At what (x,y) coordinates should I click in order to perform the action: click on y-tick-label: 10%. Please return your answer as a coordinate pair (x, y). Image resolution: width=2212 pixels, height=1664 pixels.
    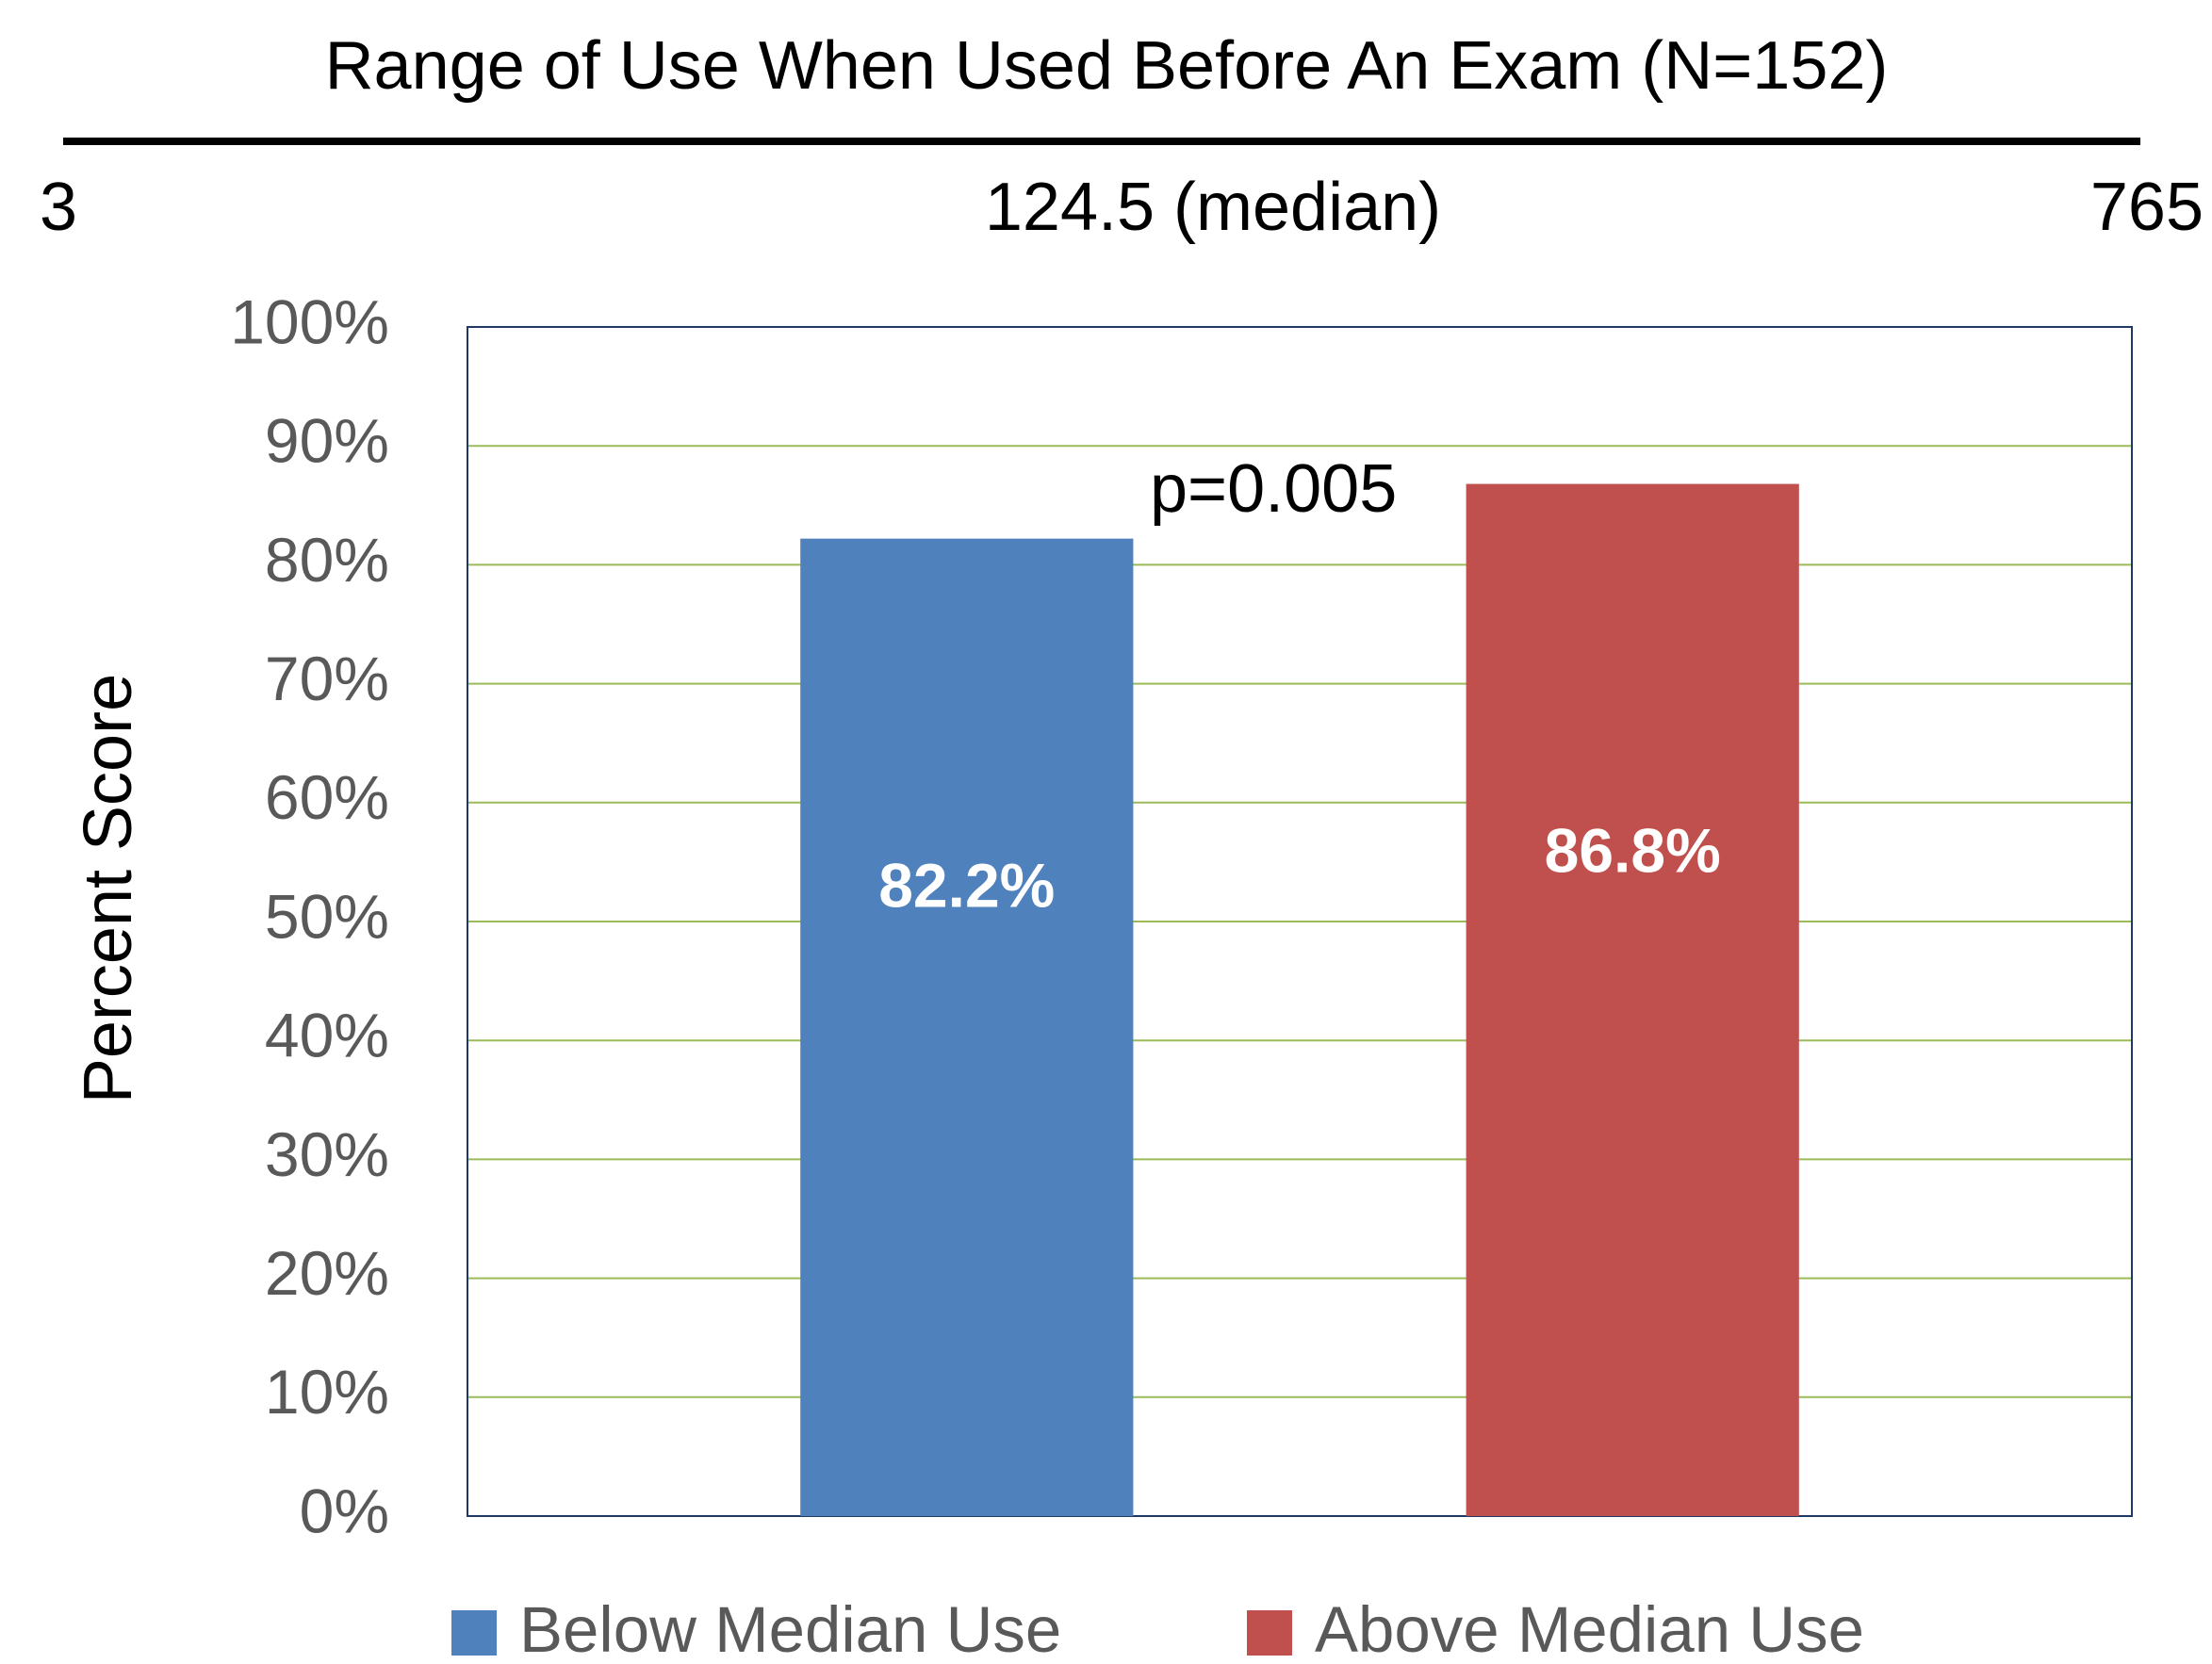
    Looking at the image, I should click on (327, 1392).